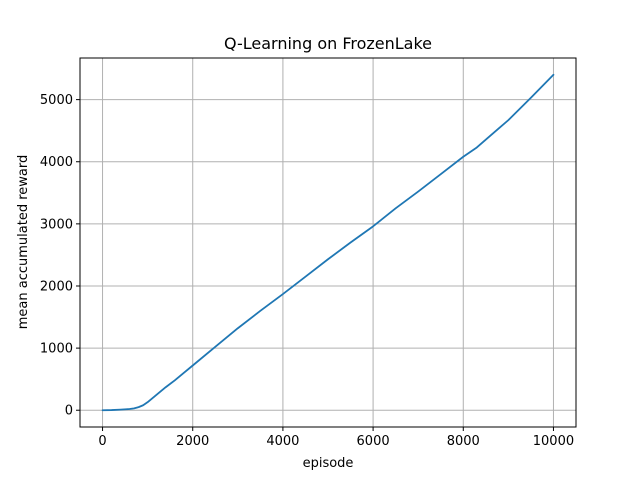 This screenshot has height=480, width=640. I want to click on y-tick-label: 1000, so click(56, 349).